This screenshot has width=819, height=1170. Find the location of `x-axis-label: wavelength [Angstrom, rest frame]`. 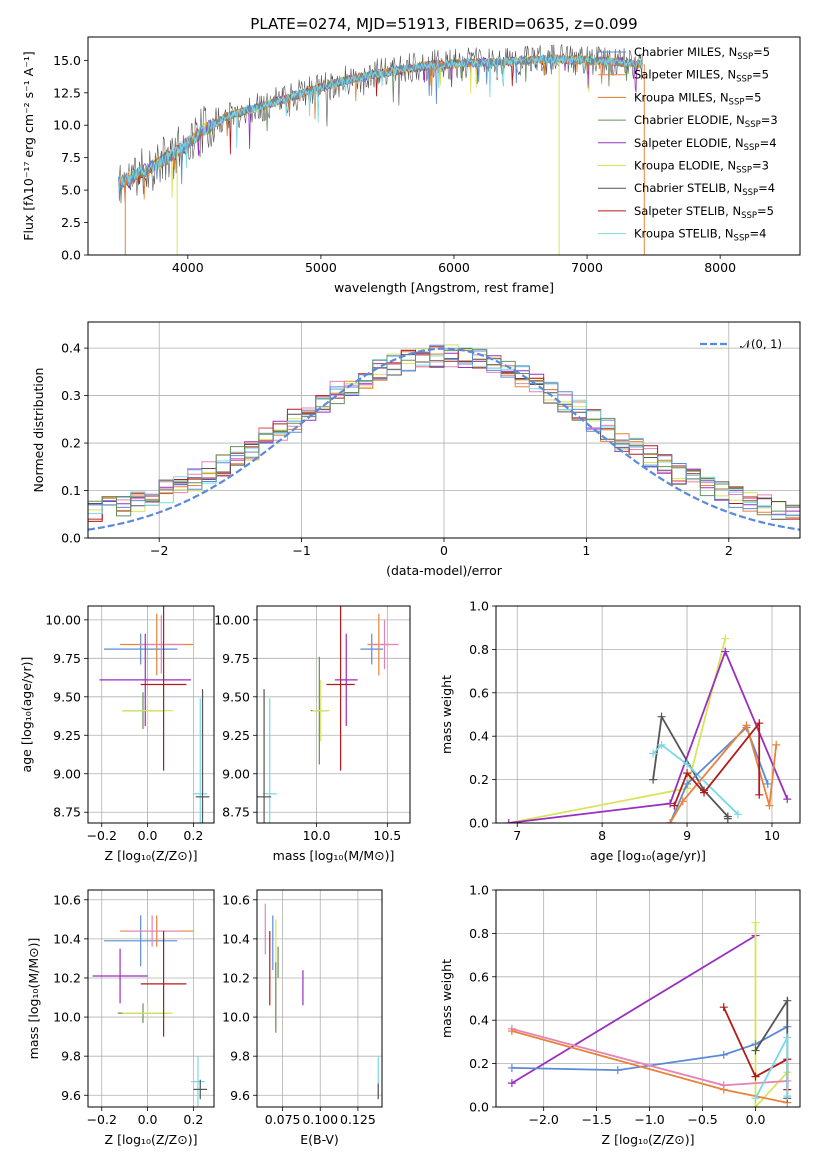

x-axis-label: wavelength [Angstrom, rest frame] is located at coordinates (444, 287).